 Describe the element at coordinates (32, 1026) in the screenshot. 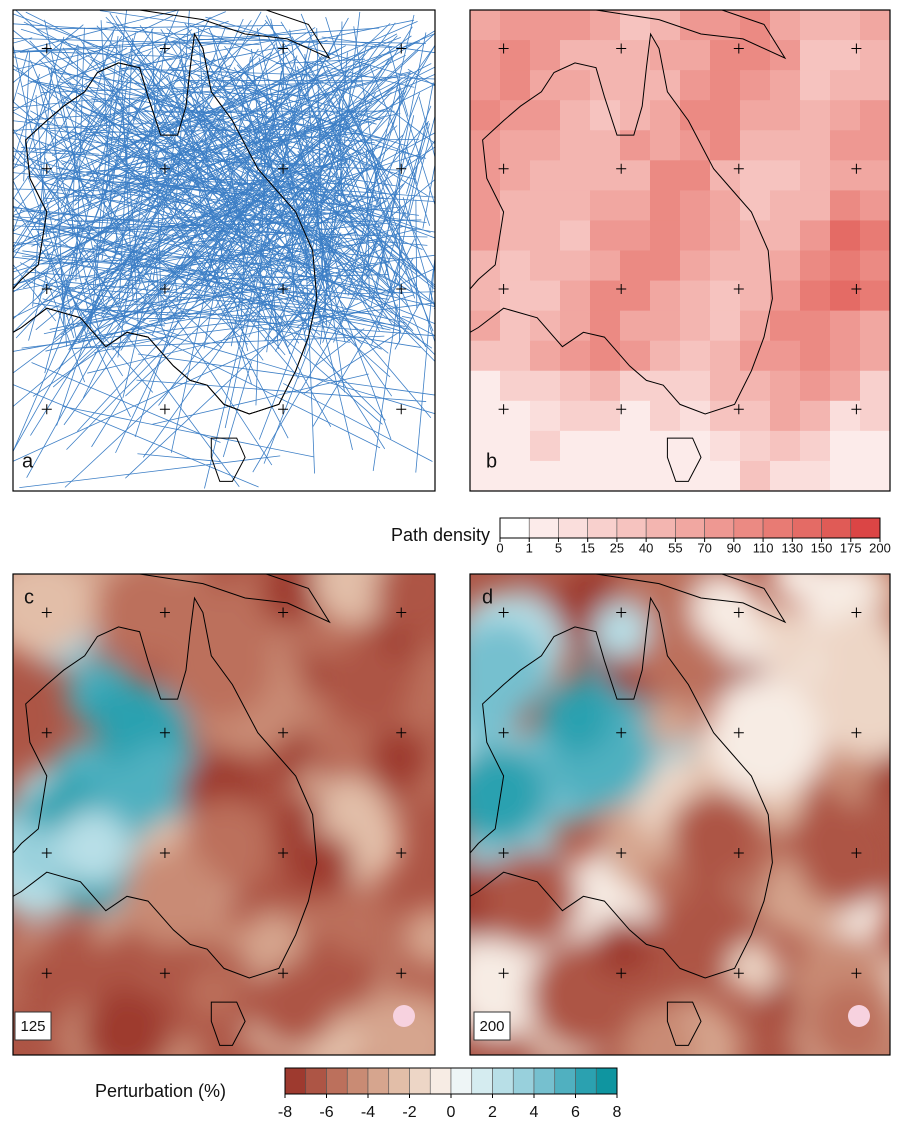

I see `inset-label: 125` at that location.